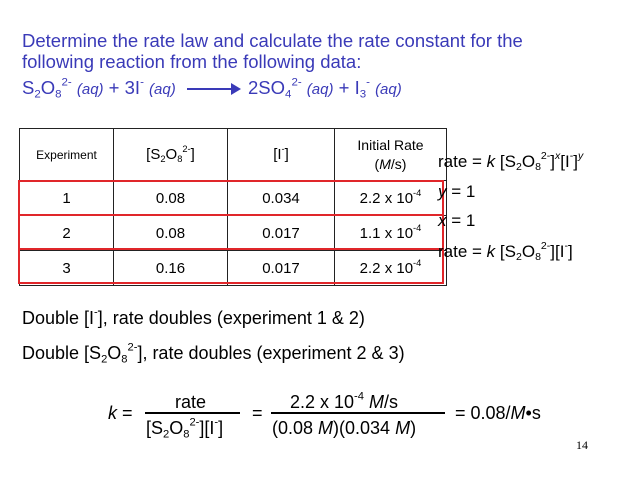 The height and width of the screenshot is (479, 638). I want to click on page-number: 14, so click(582, 445).